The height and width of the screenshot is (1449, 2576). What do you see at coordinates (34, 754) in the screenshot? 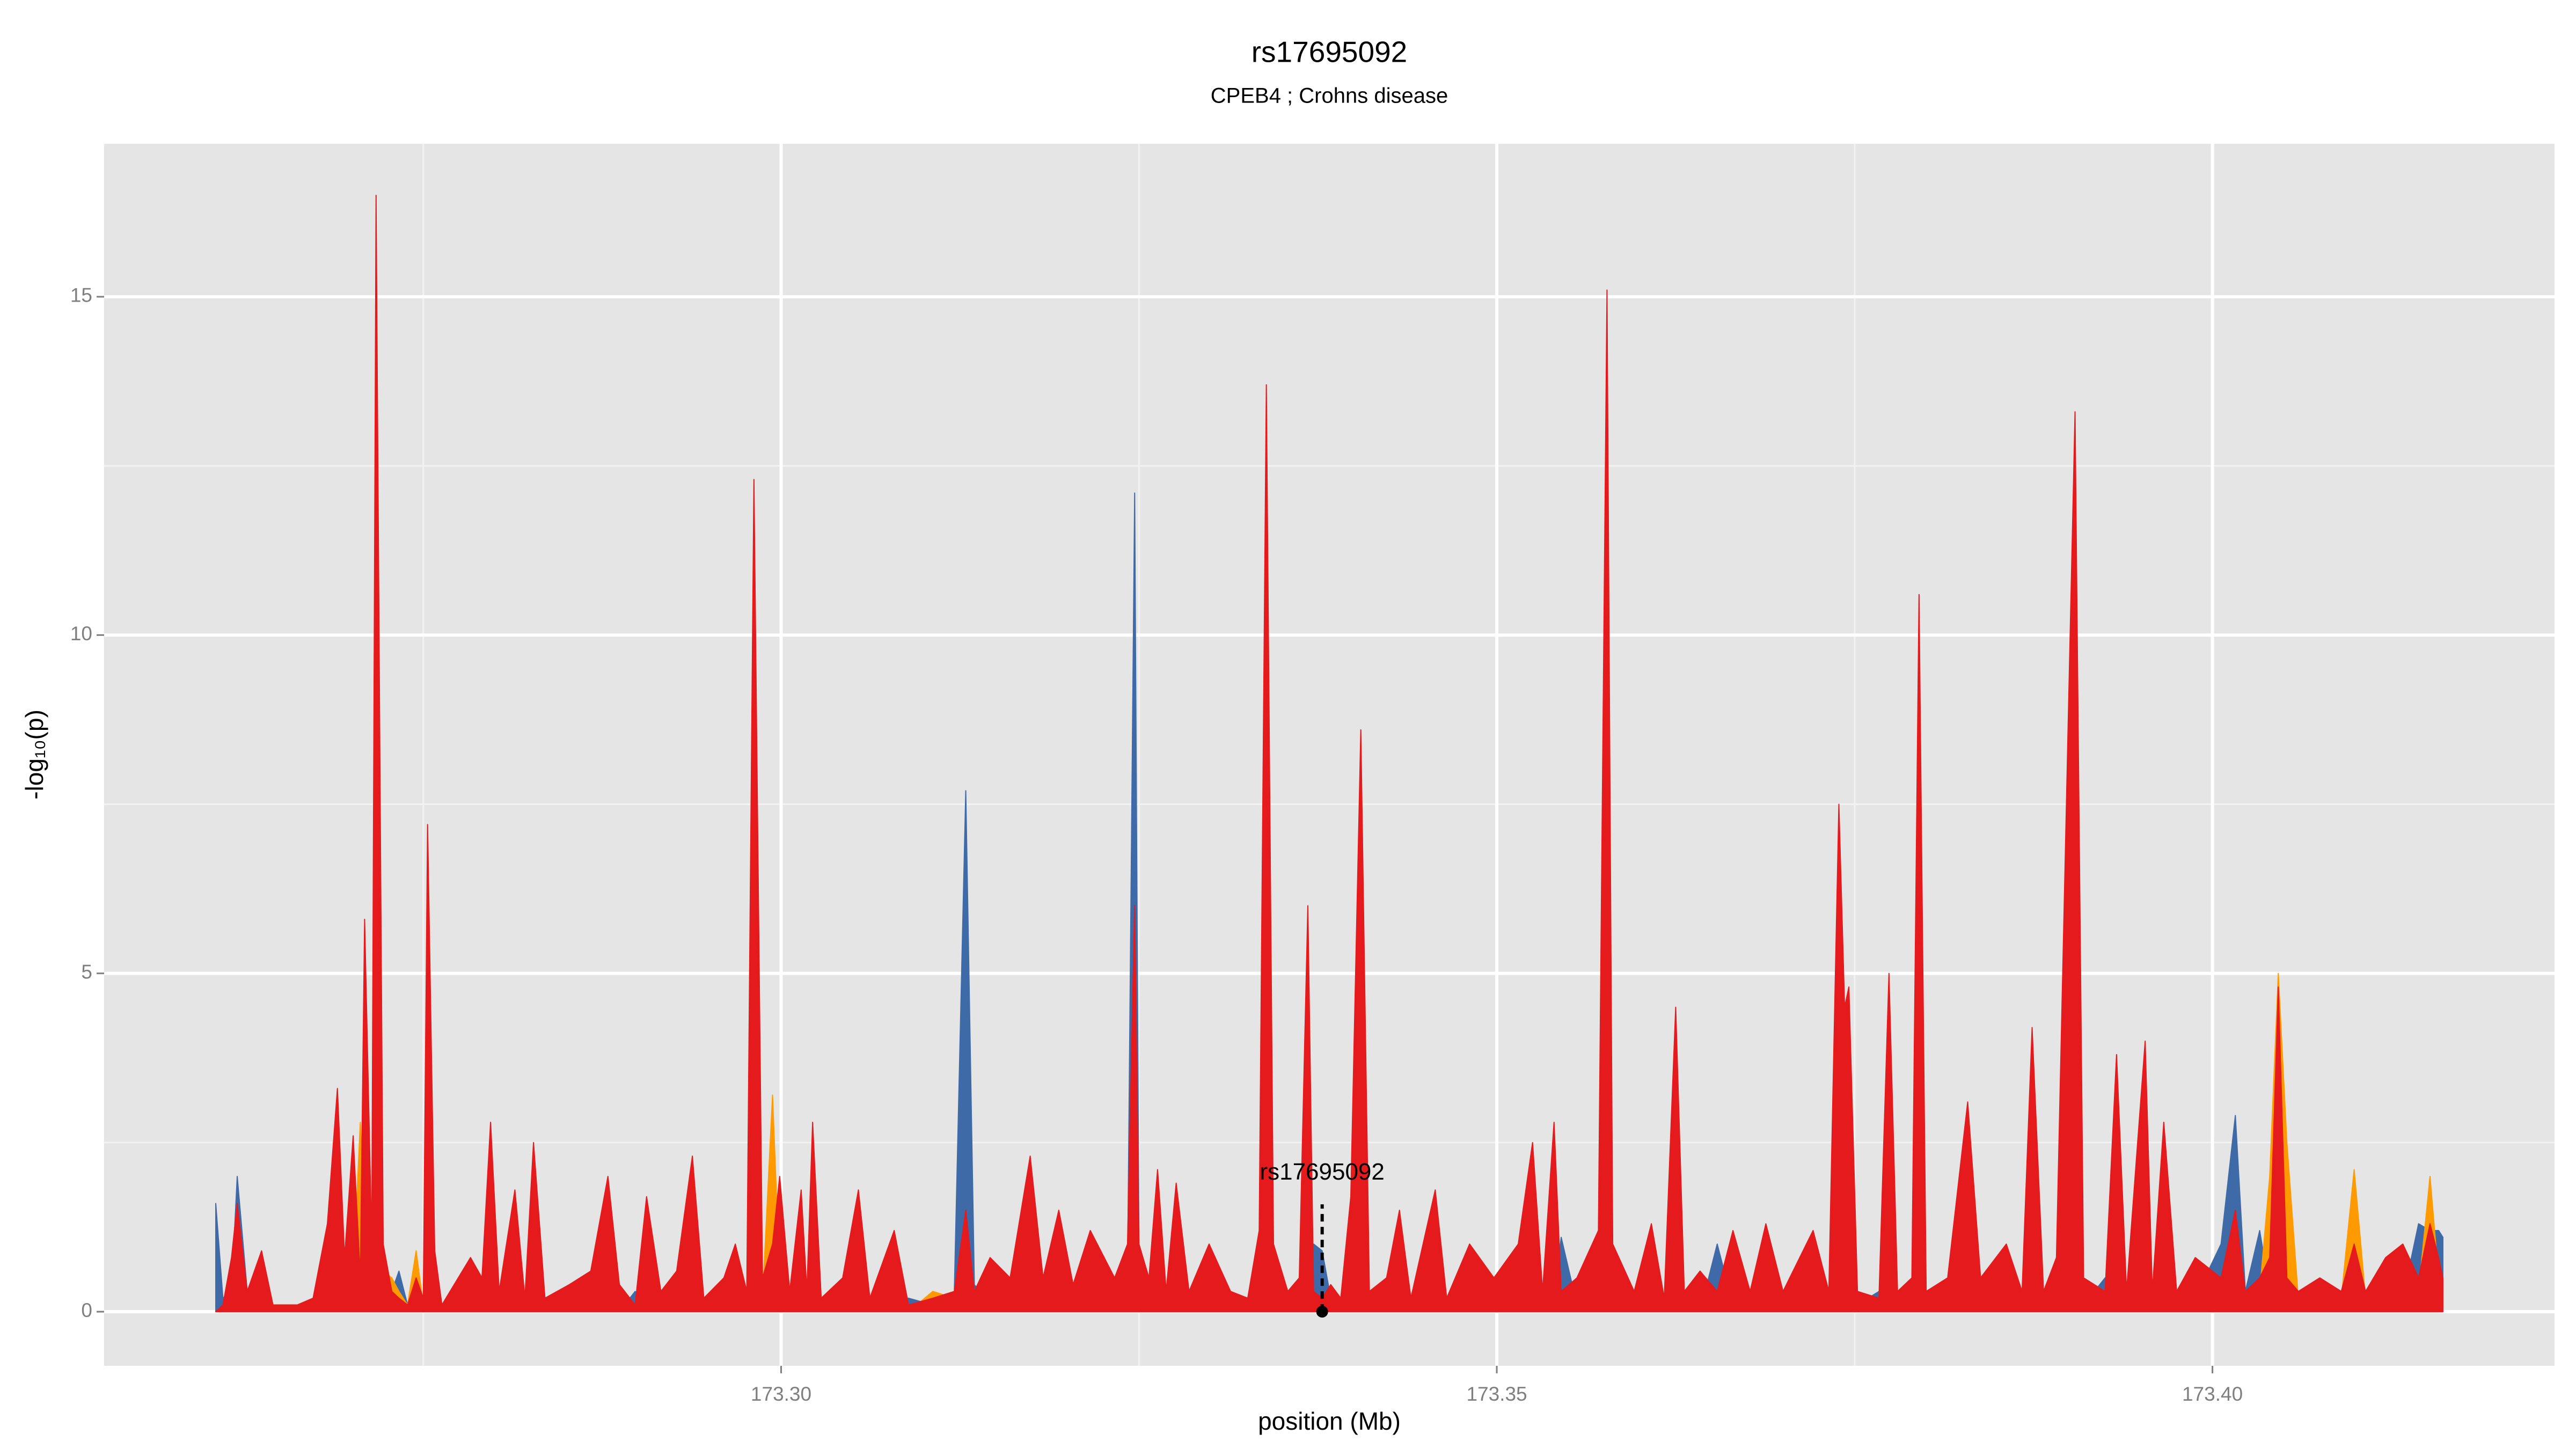
I see `y-axis-label: -log₁₀(p)` at bounding box center [34, 754].